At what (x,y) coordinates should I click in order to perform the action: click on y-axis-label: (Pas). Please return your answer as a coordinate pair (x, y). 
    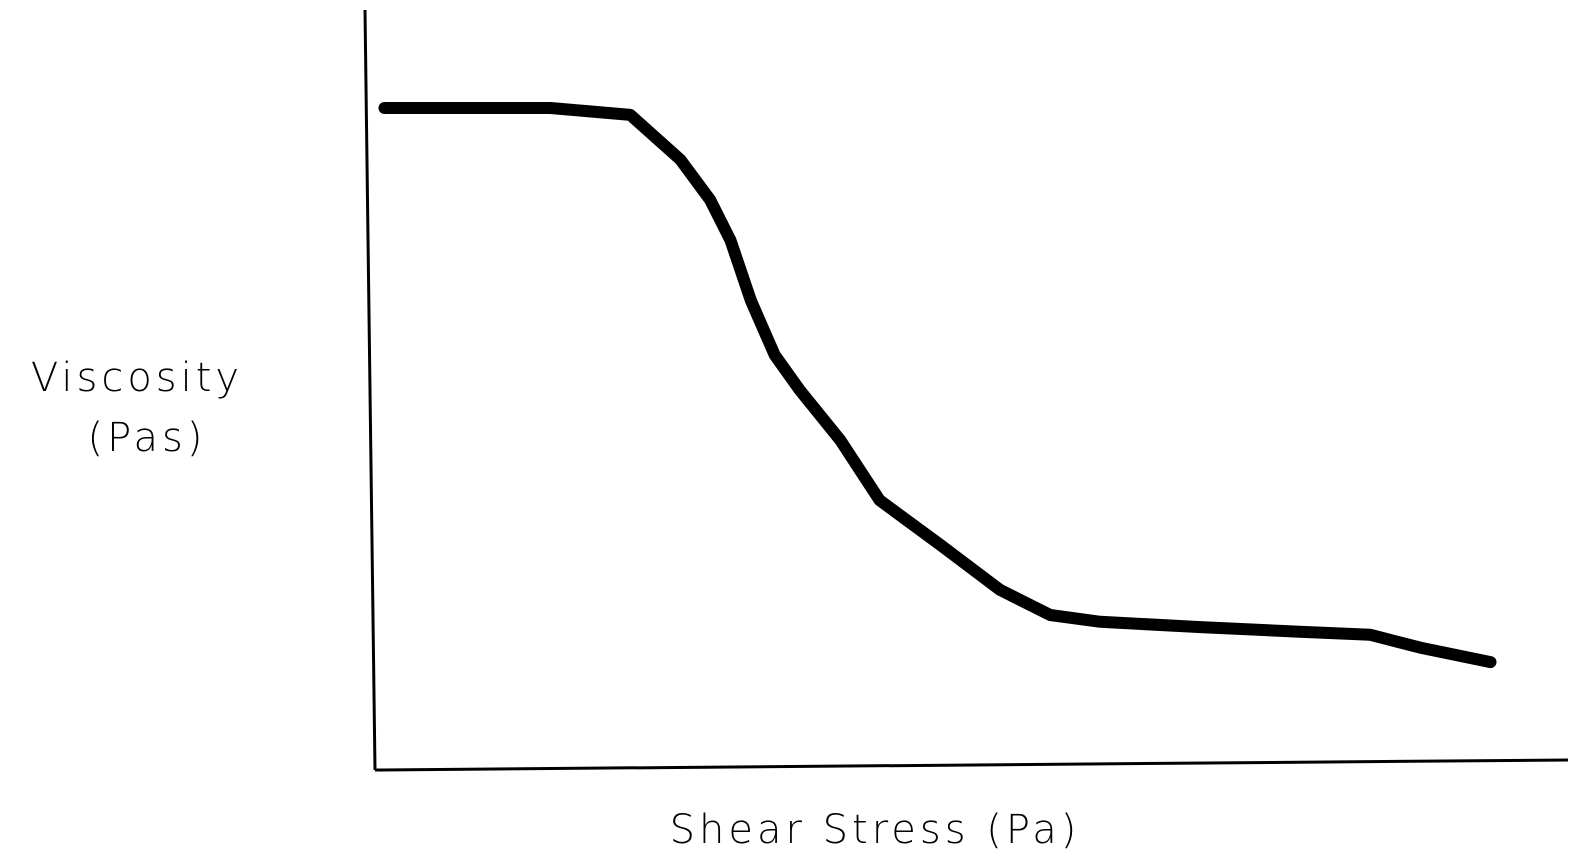
    Looking at the image, I should click on (147, 438).